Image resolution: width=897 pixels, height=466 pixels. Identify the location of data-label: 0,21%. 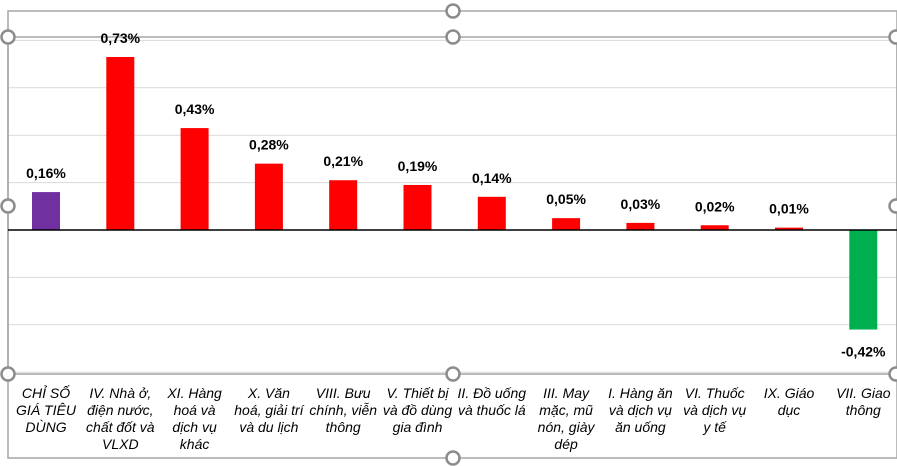
(343, 161).